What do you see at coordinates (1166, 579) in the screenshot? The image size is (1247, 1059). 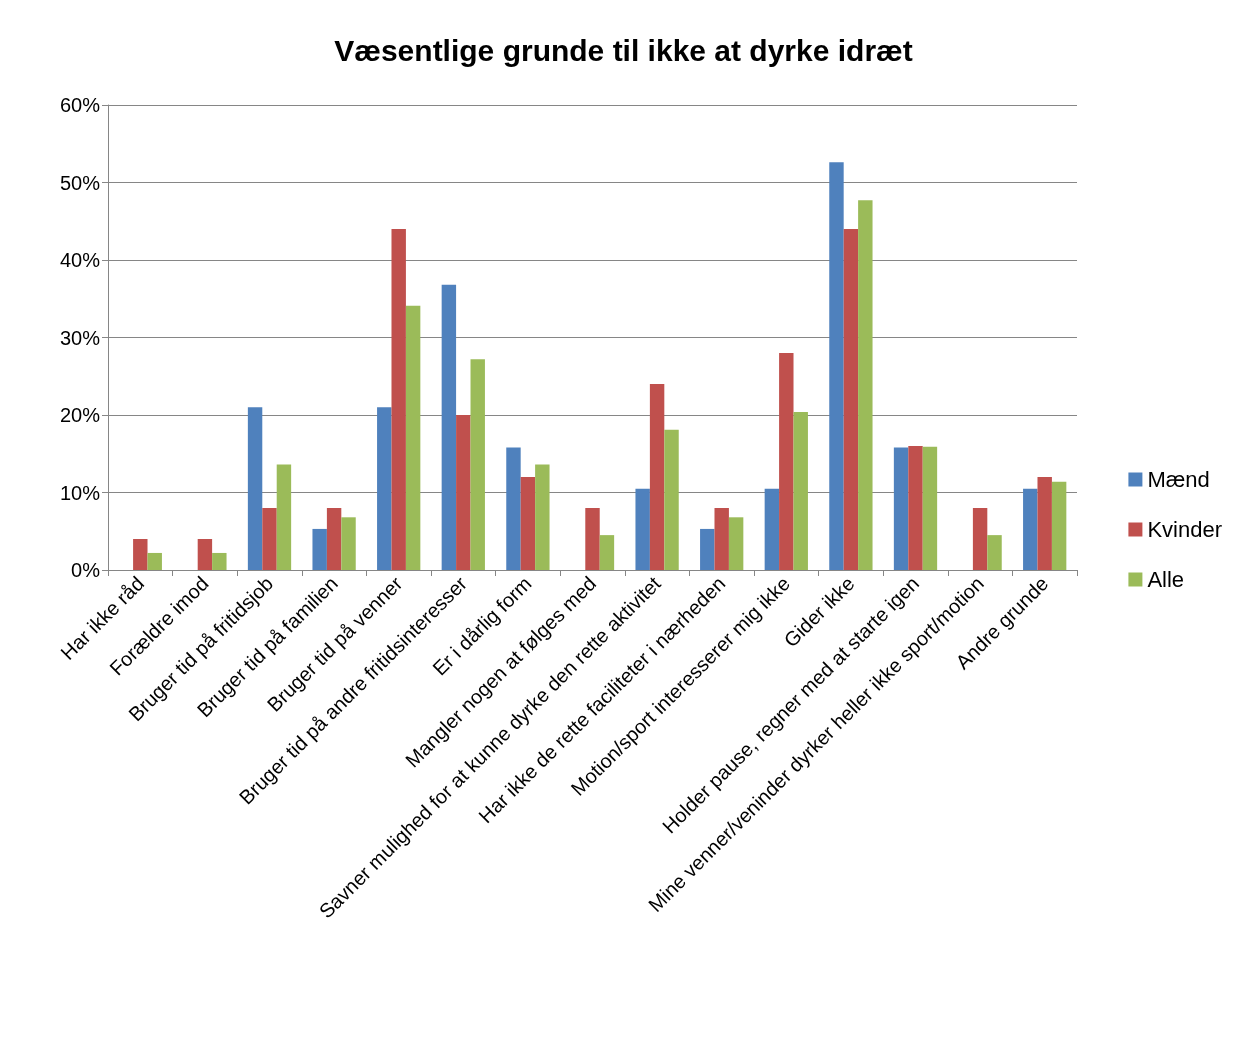 I see `legend-label: Alle` at bounding box center [1166, 579].